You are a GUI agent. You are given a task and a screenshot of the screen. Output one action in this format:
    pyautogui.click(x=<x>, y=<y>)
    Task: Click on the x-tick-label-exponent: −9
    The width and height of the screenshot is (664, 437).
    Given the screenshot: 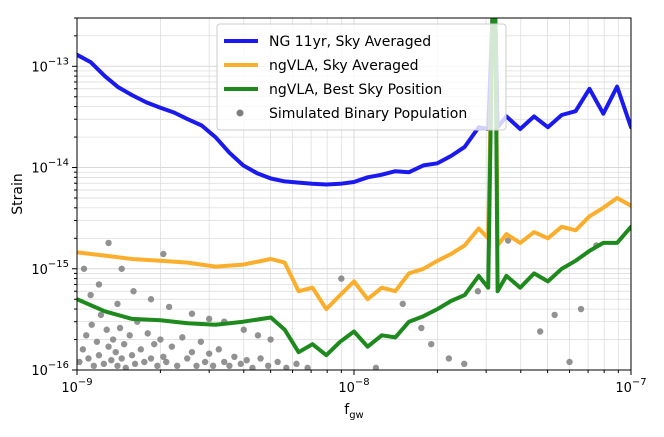 What is the action you would take?
    pyautogui.click(x=85, y=382)
    